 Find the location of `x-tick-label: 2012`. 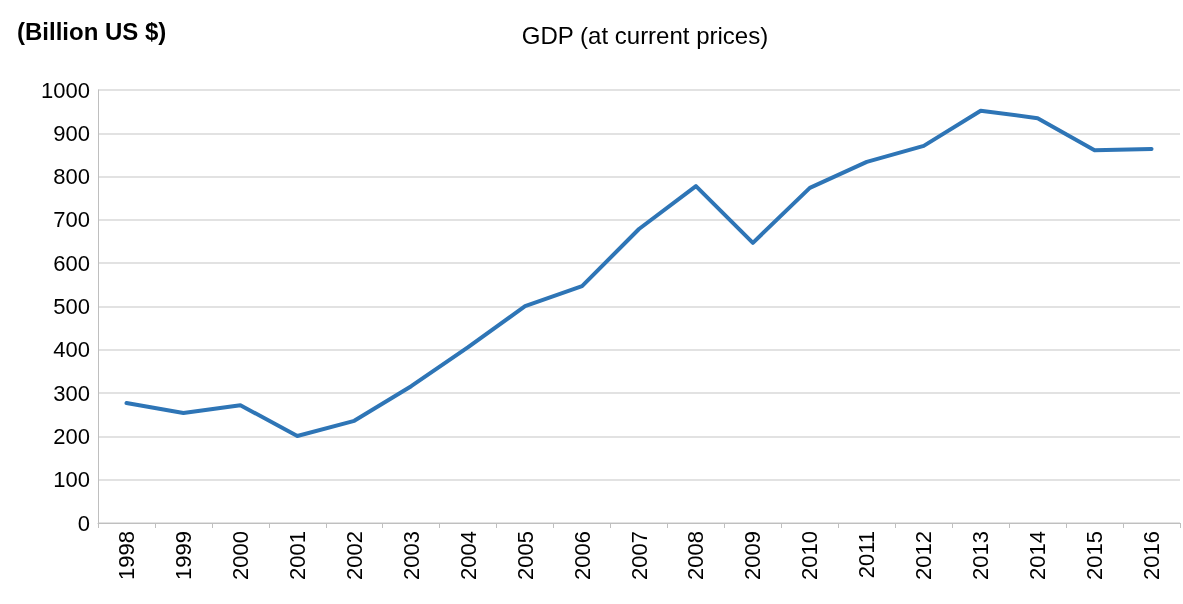

x-tick-label: 2012 is located at coordinates (924, 555).